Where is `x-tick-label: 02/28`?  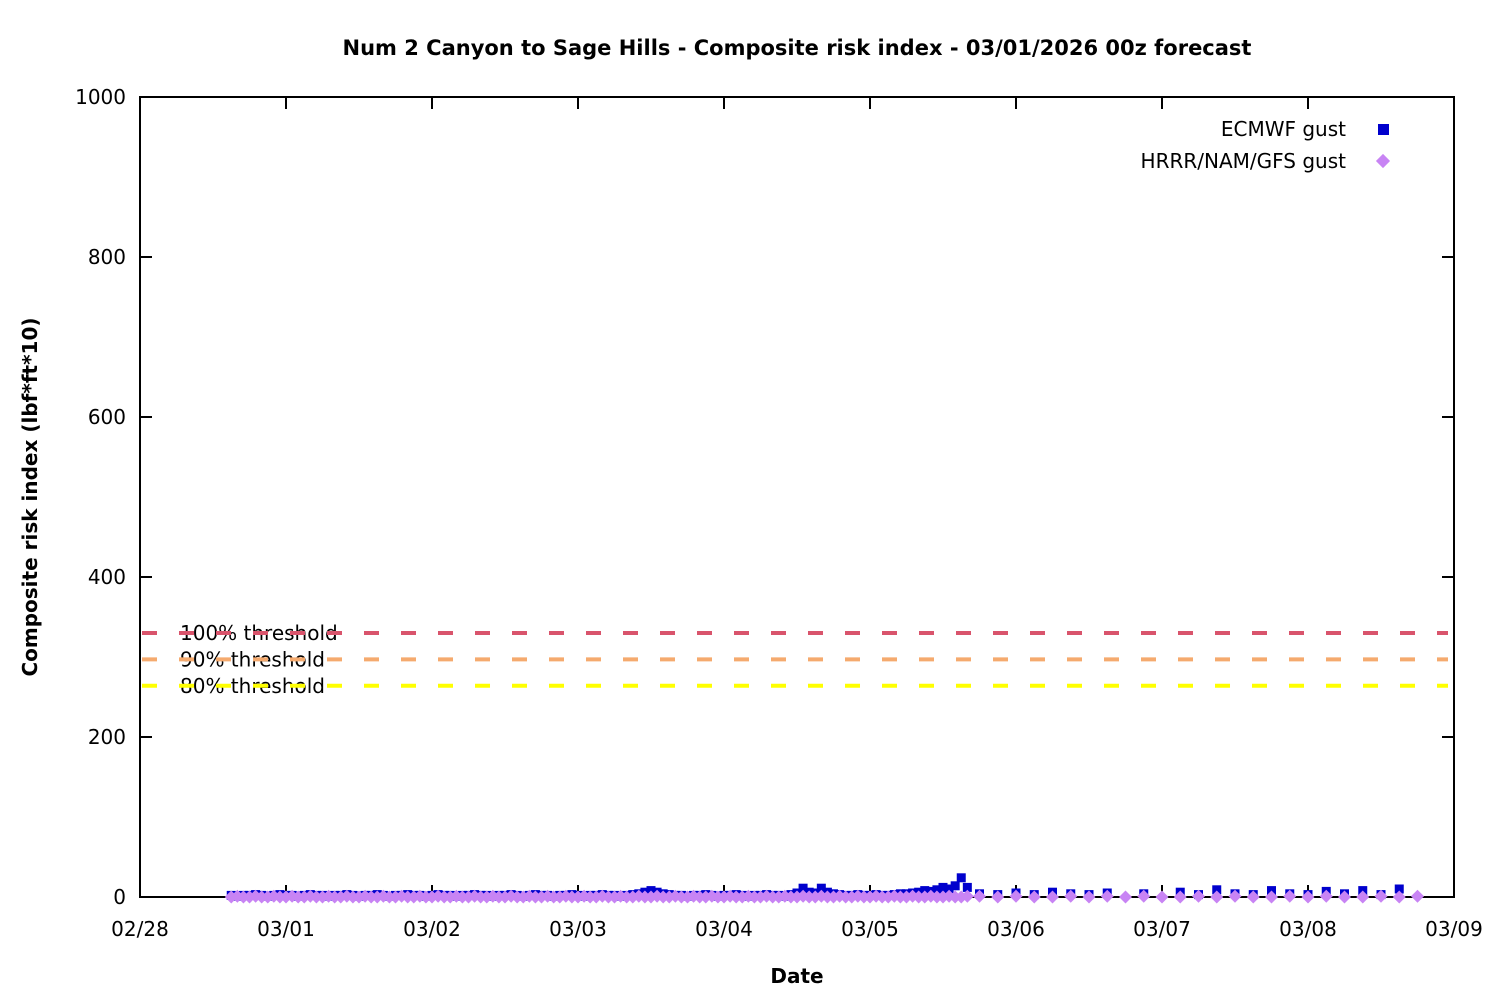 x-tick-label: 02/28 is located at coordinates (140, 929).